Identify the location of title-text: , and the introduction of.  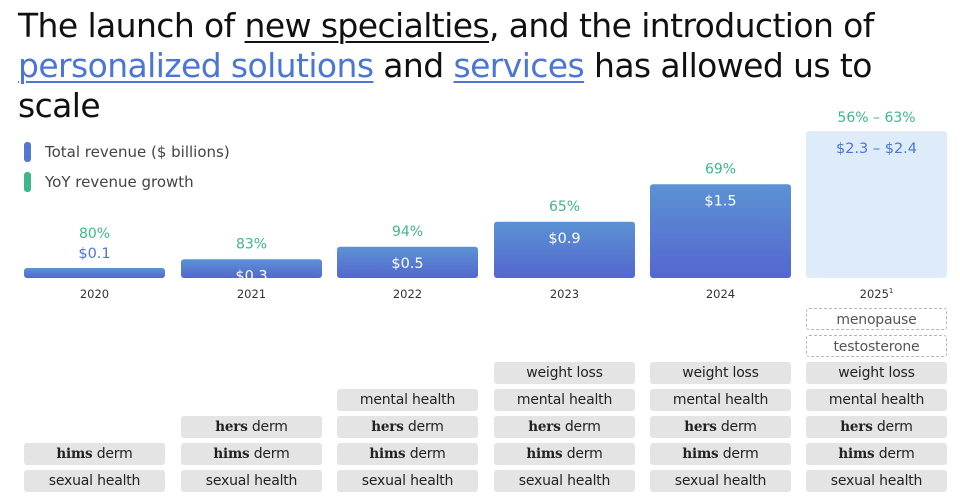
(681, 25).